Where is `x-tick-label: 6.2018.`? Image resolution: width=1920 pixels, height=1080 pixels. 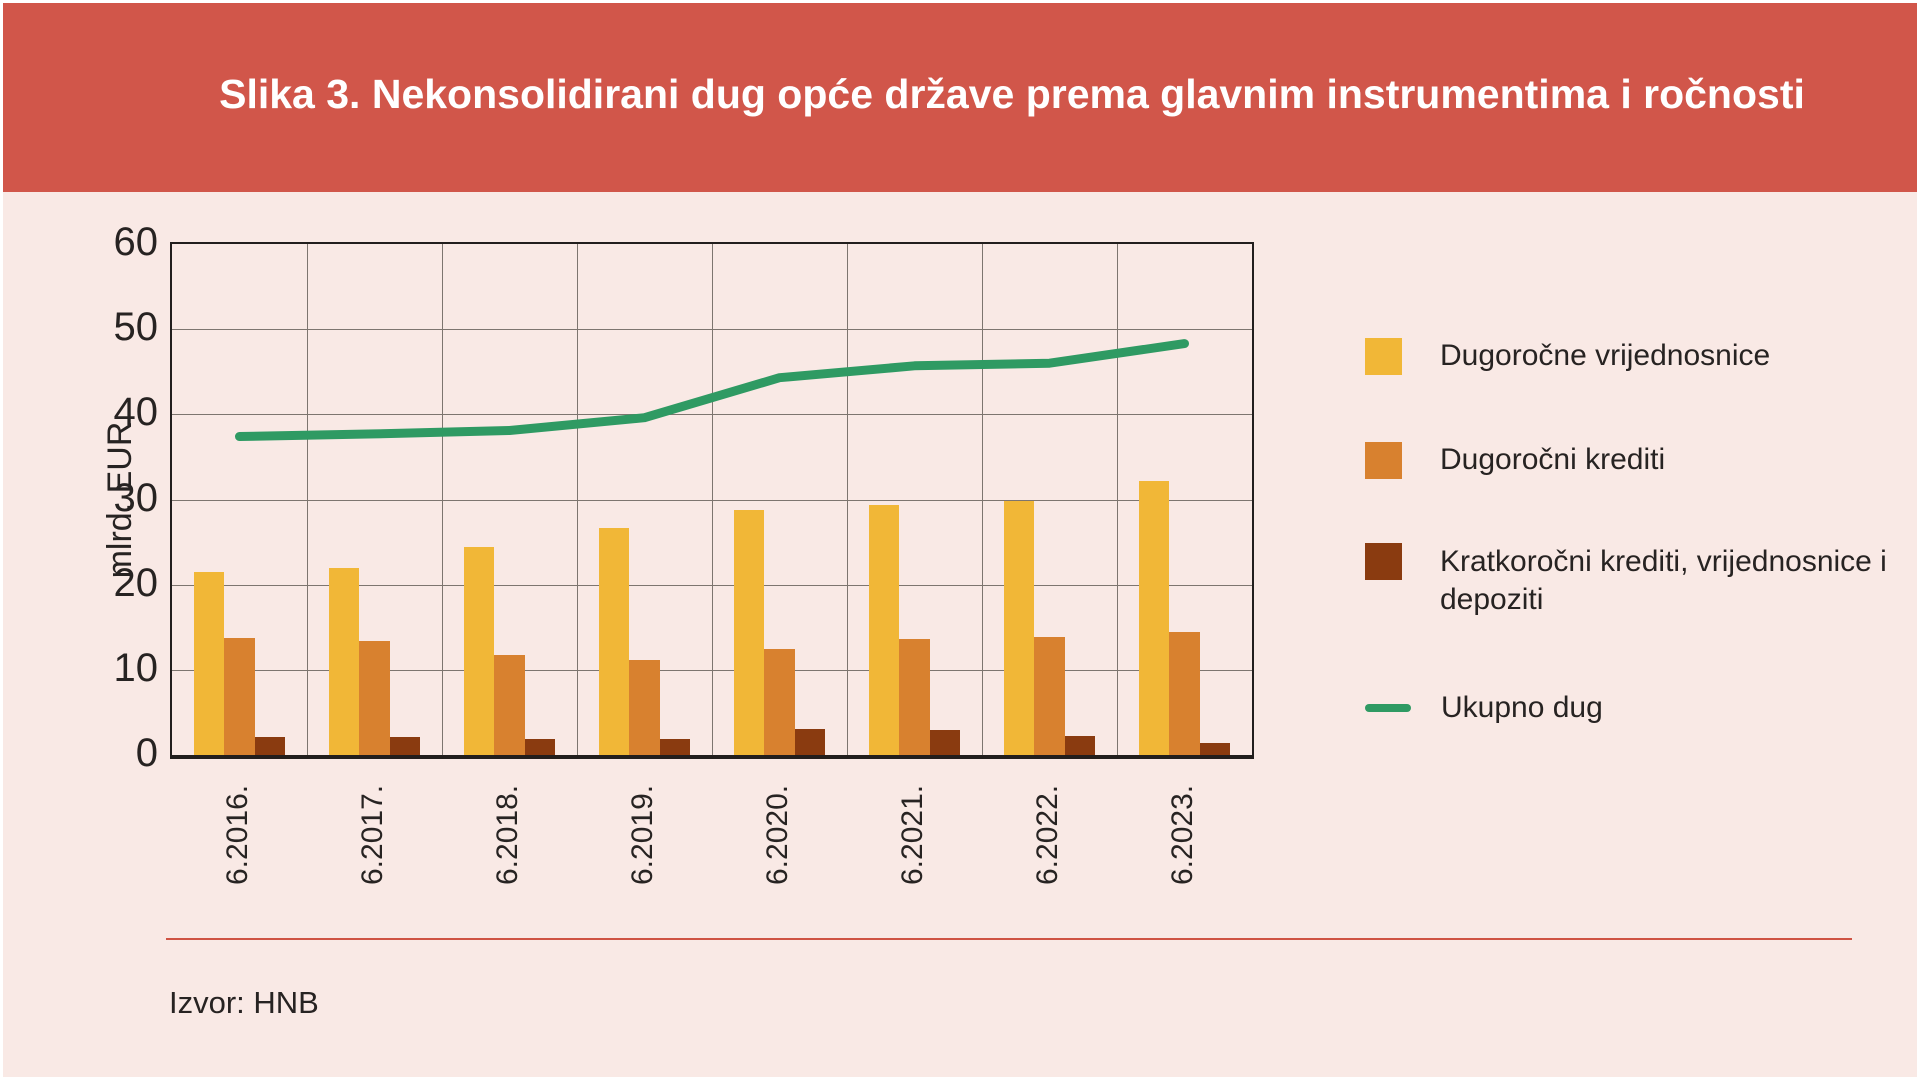
x-tick-label: 6.2018. is located at coordinates (507, 834).